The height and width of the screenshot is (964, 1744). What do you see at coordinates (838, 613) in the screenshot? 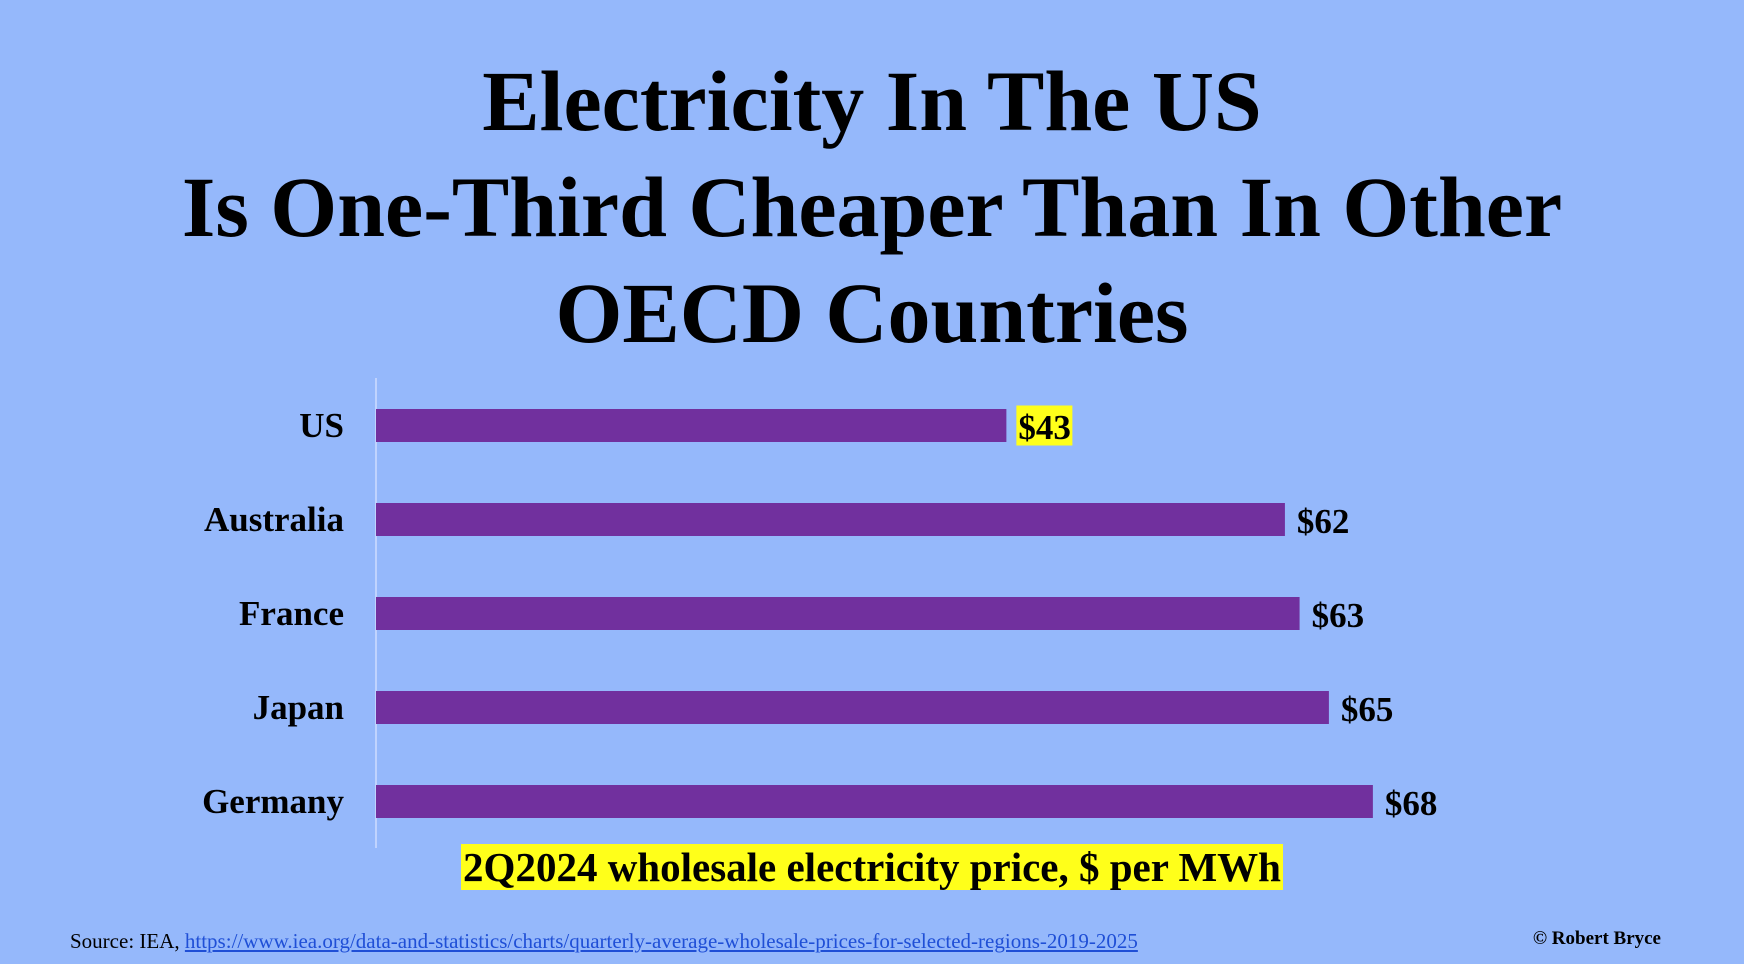
I see `bar-france` at bounding box center [838, 613].